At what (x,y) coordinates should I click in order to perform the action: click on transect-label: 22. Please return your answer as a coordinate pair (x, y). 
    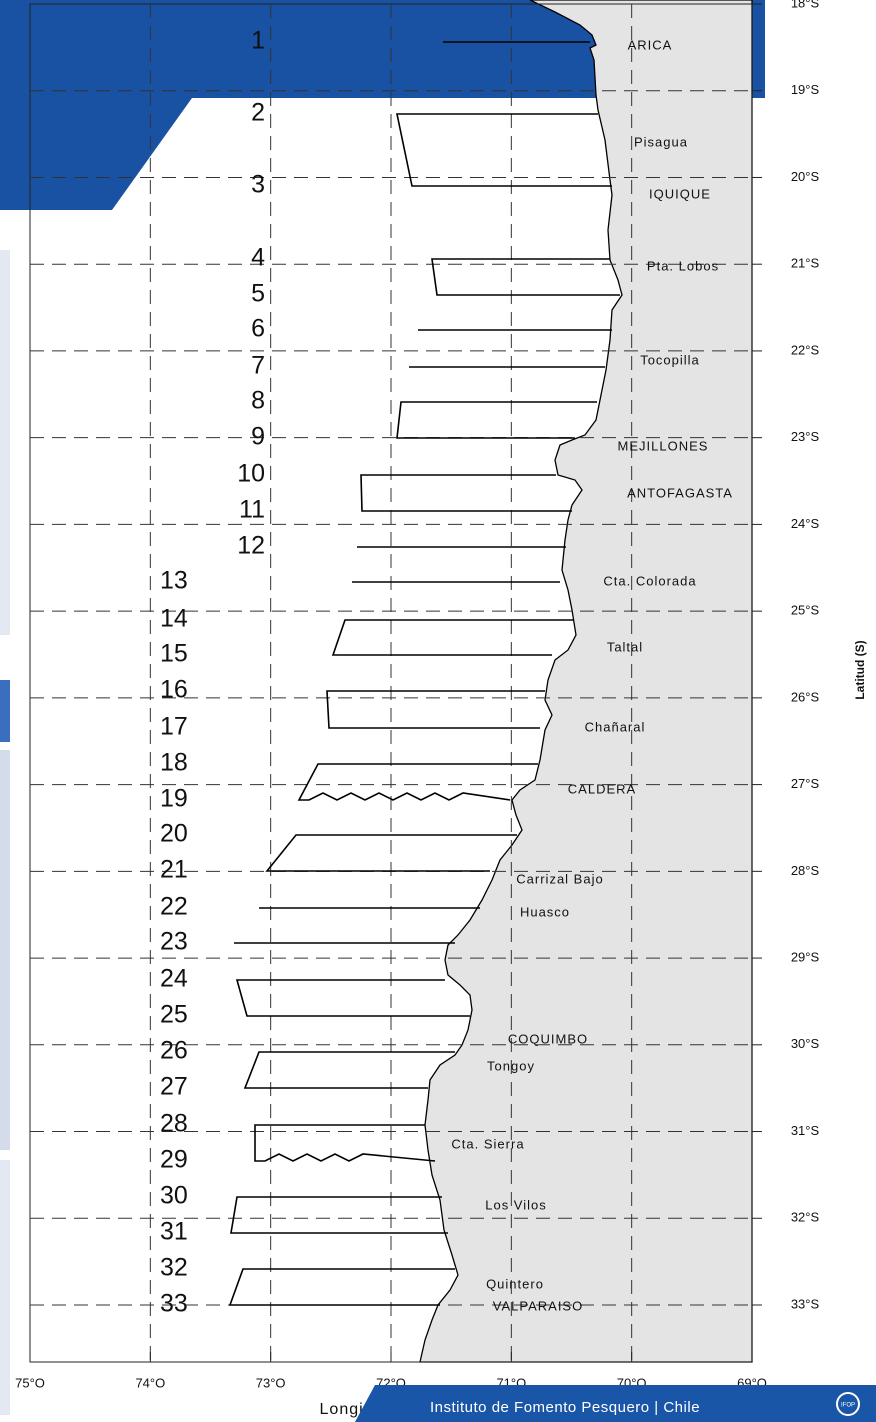
    Looking at the image, I should click on (174, 907).